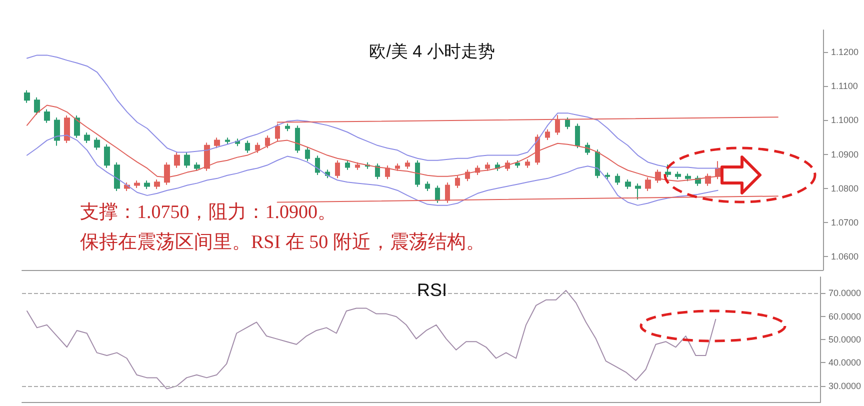  I want to click on y-tick-label: 50.0000, so click(845, 339).